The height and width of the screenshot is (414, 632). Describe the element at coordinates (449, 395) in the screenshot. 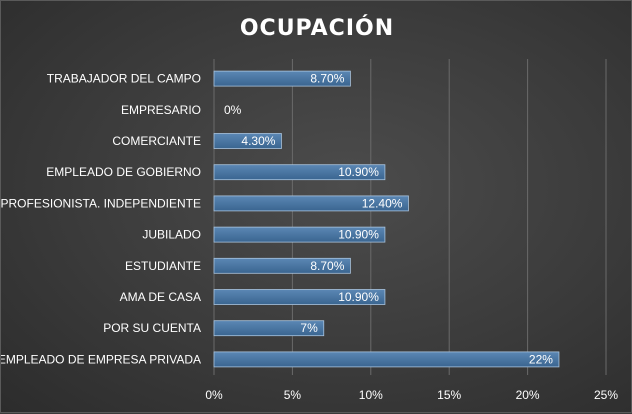

I see `x-tick-label: 15%` at that location.